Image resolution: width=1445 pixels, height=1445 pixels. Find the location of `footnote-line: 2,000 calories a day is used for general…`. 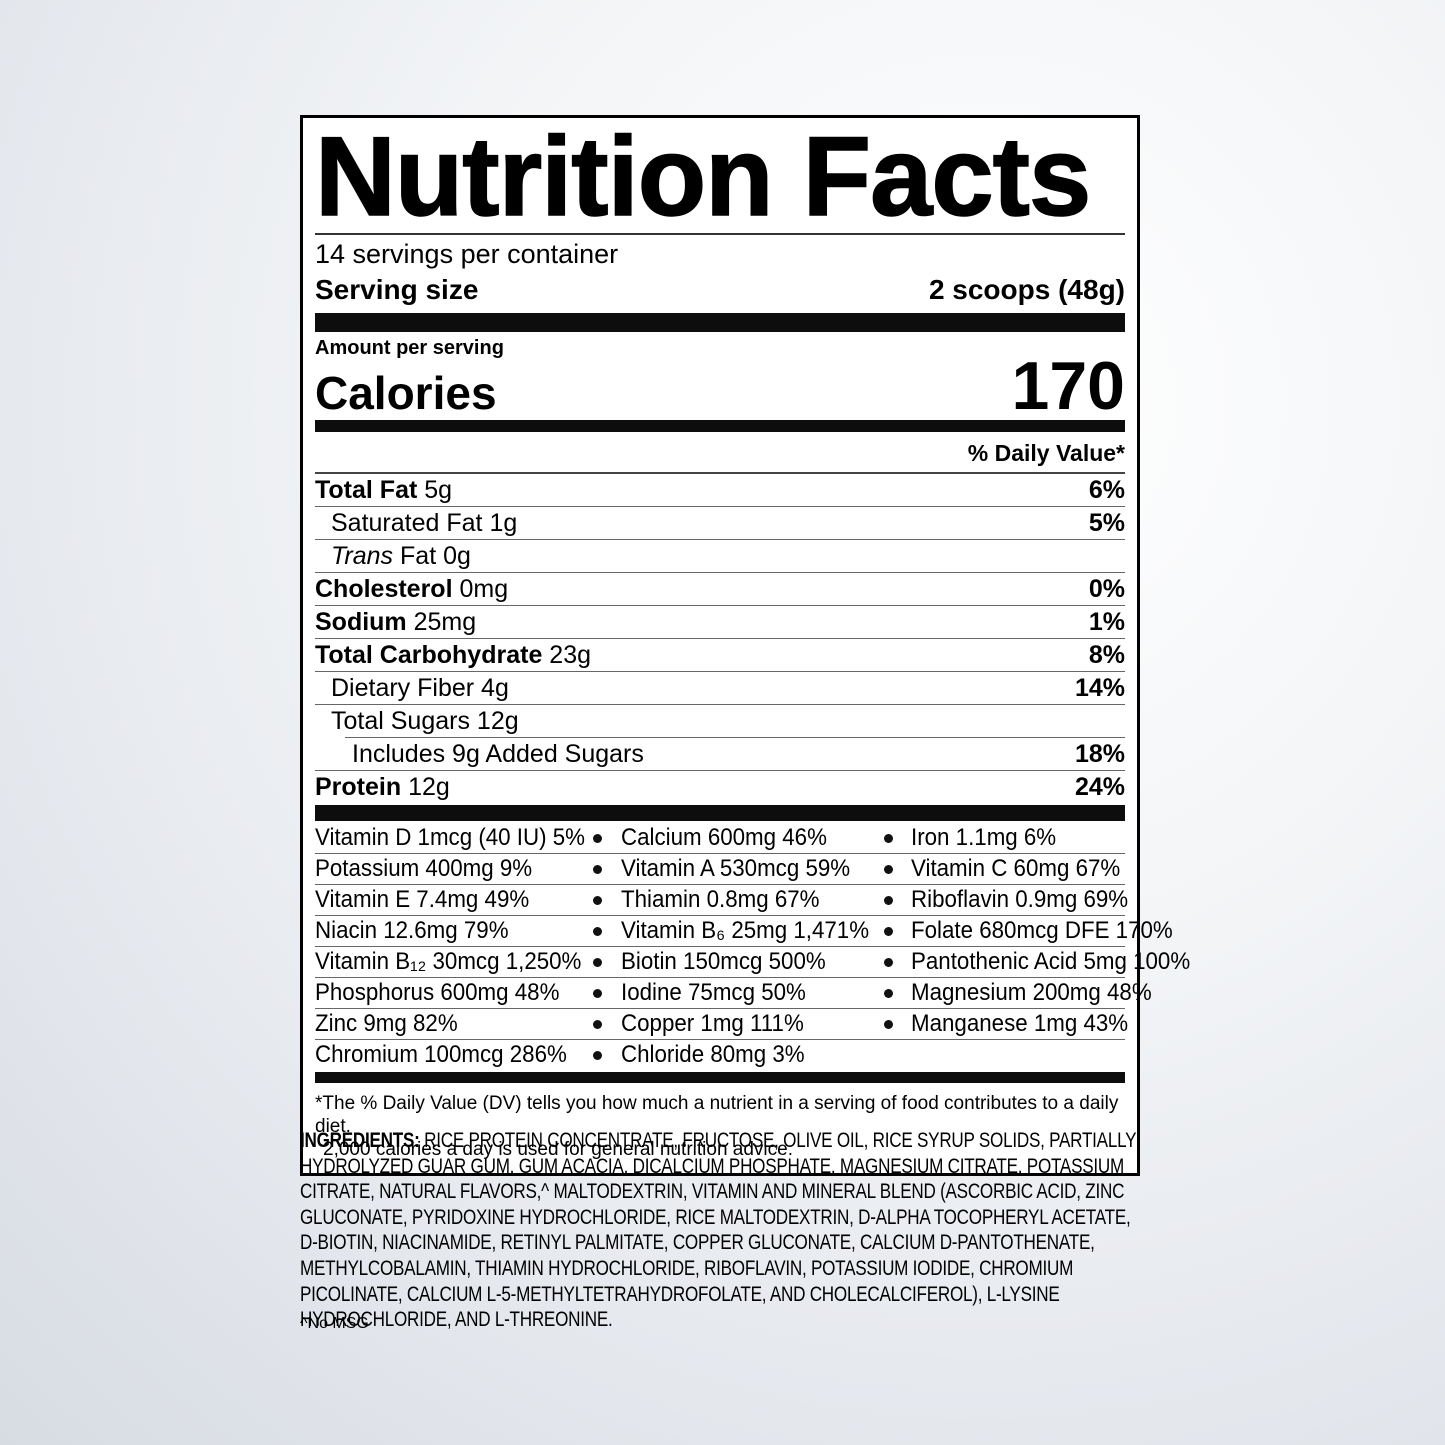

footnote-line: 2,000 calories a day is used for general… is located at coordinates (558, 1150).